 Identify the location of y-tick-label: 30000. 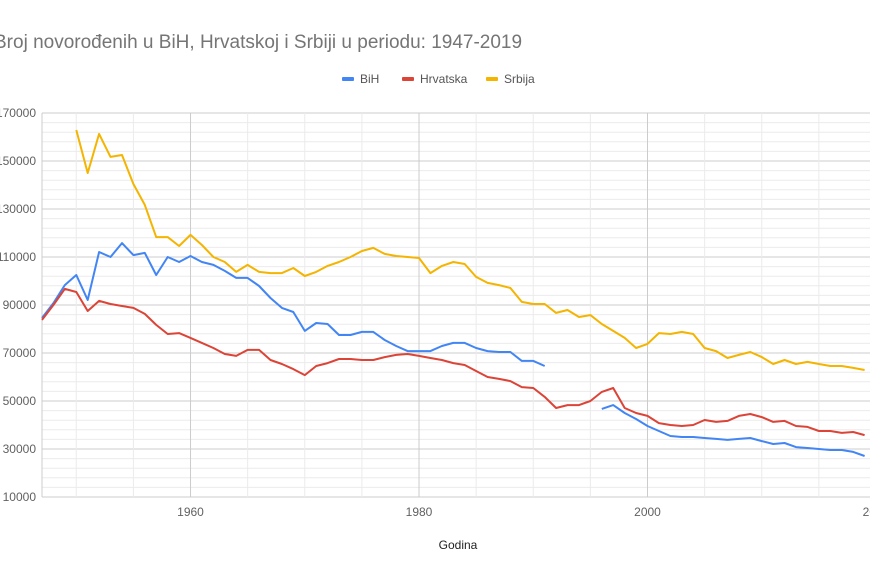
(20, 449).